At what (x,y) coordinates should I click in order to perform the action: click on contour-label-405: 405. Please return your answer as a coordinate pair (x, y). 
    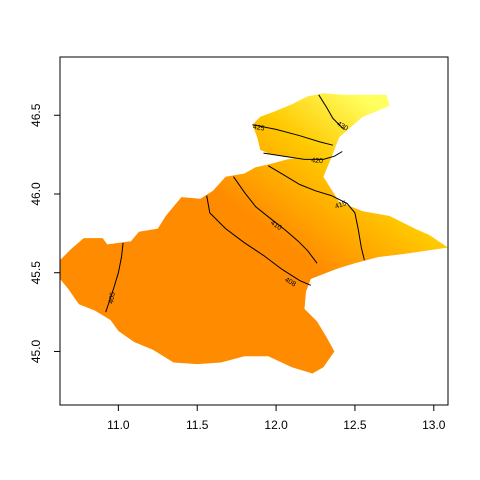
    Looking at the image, I should click on (112, 298).